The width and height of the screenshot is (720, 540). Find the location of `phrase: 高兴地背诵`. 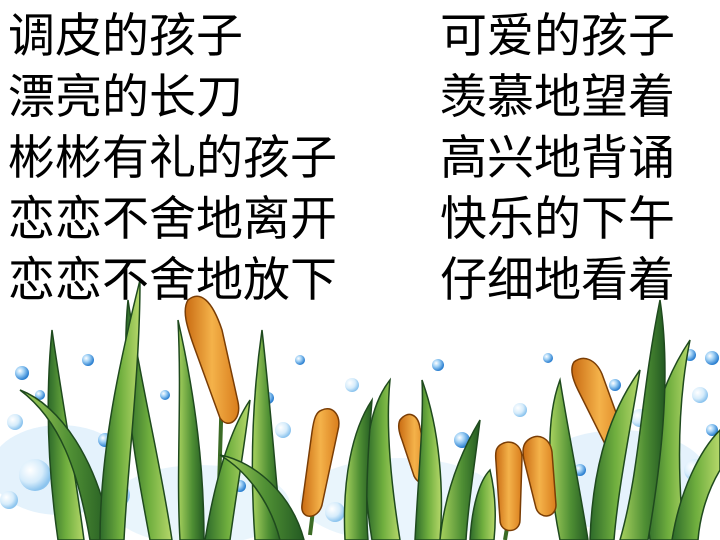

phrase: 高兴地背诵 is located at coordinates (557, 158).